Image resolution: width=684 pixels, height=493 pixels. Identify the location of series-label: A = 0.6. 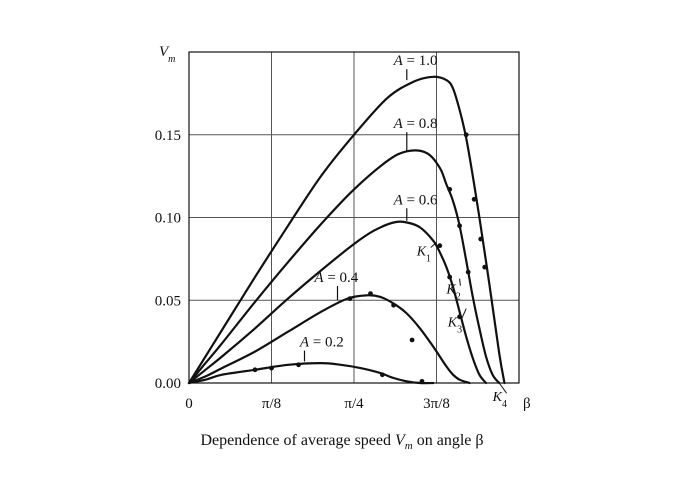
(415, 200).